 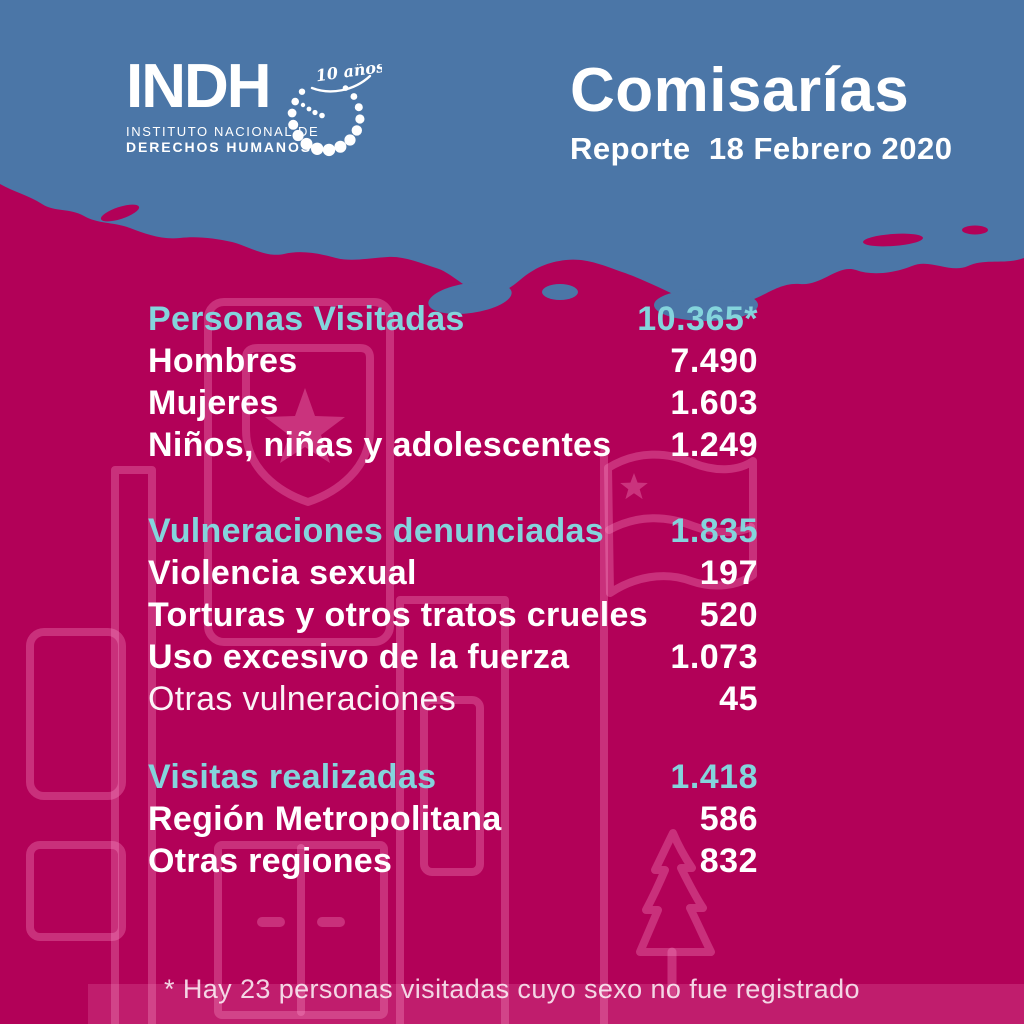 I want to click on section-header-row: Visitas realizadas 1.418, so click(x=453, y=777).